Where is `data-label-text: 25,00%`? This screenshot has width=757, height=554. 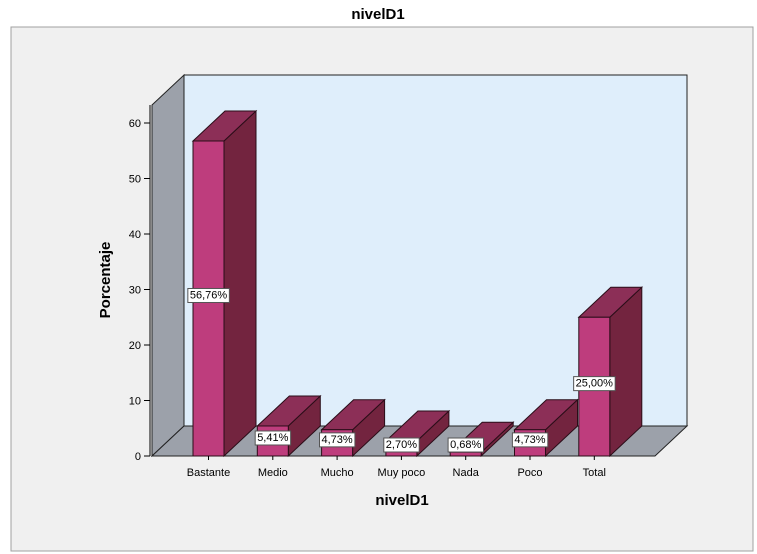
data-label-text: 25,00% is located at coordinates (595, 384).